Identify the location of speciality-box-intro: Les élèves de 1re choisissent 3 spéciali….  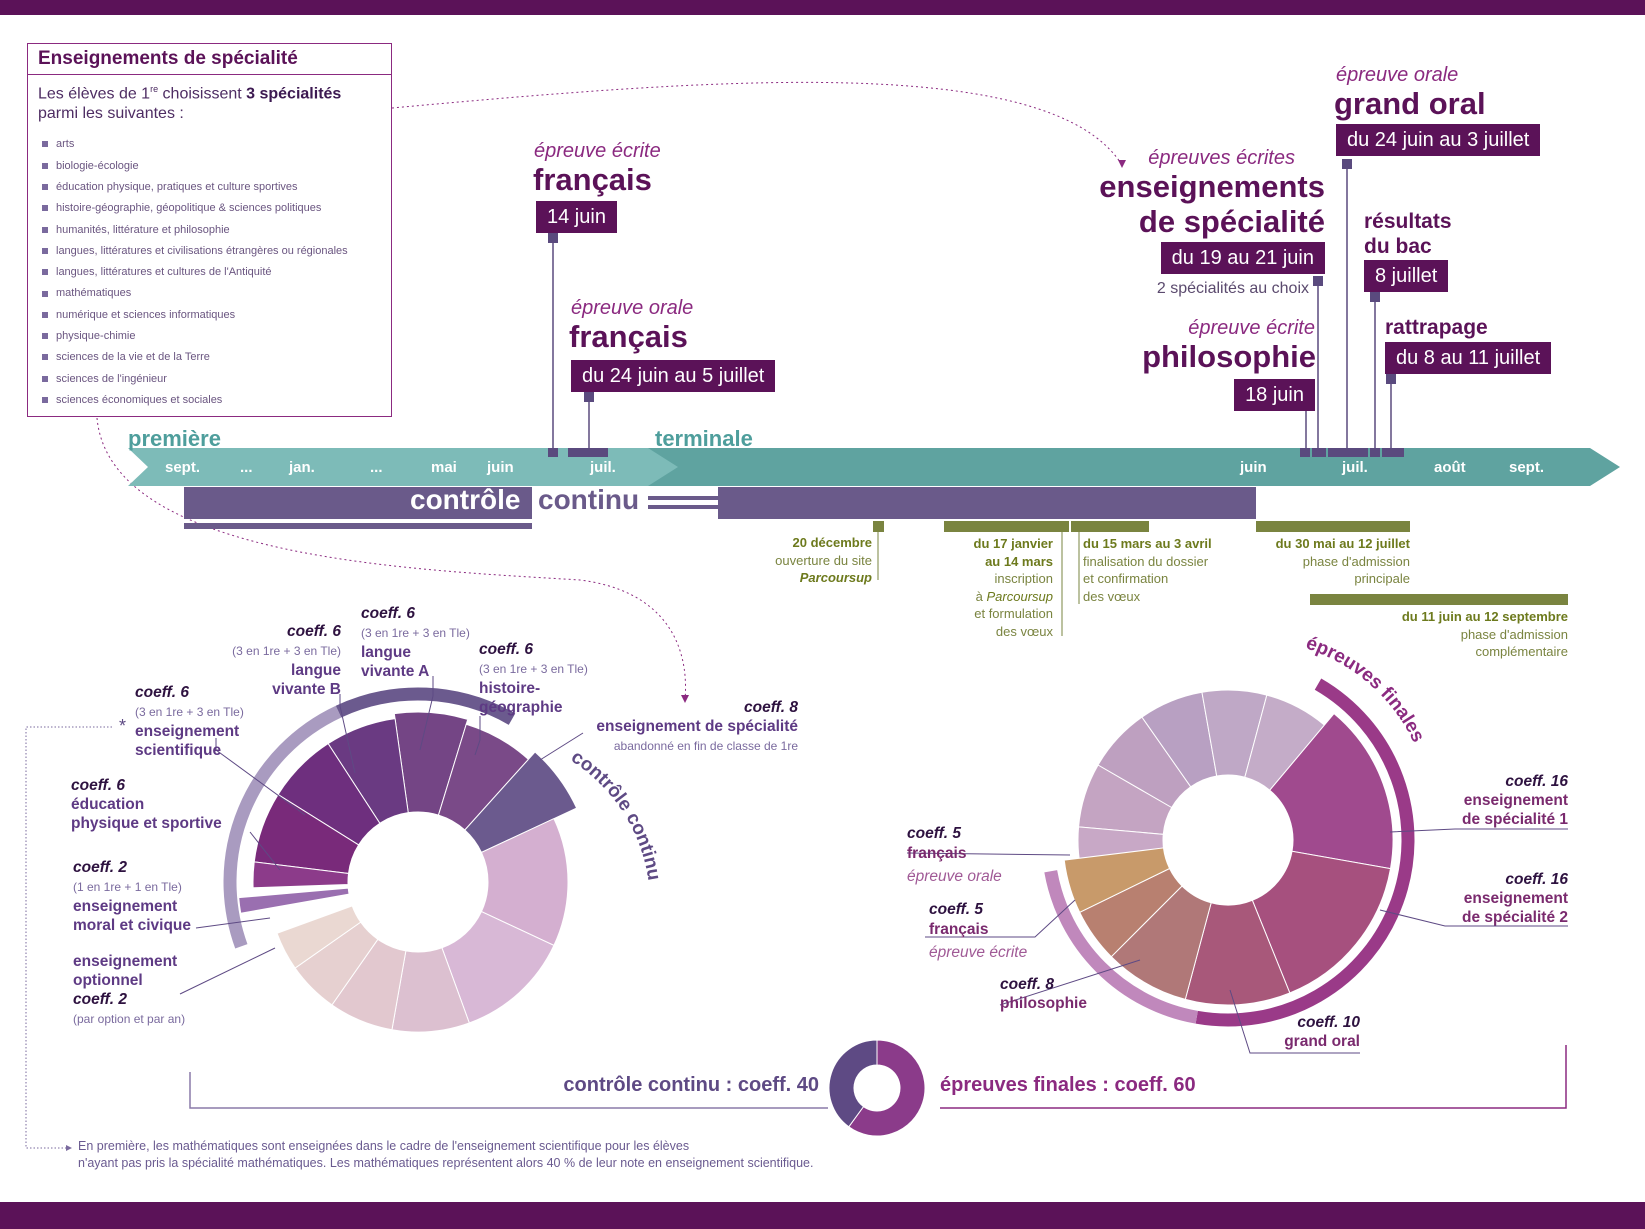
(209, 99).